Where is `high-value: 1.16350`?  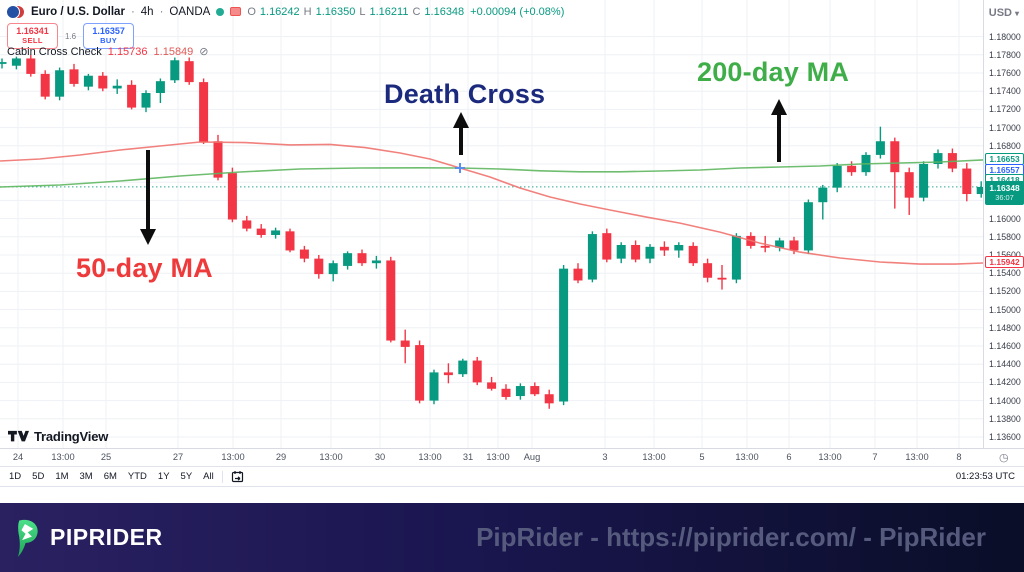 high-value: 1.16350 is located at coordinates (335, 11).